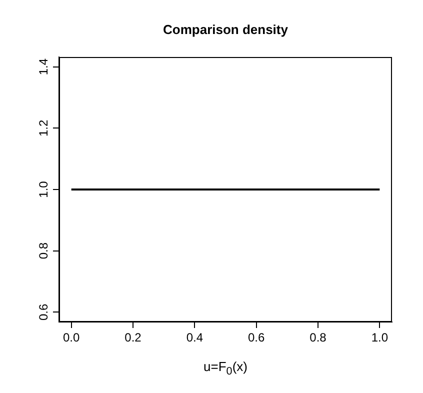 The width and height of the screenshot is (423, 393). Describe the element at coordinates (195, 337) in the screenshot. I see `x-tick-label: 0.4` at that location.